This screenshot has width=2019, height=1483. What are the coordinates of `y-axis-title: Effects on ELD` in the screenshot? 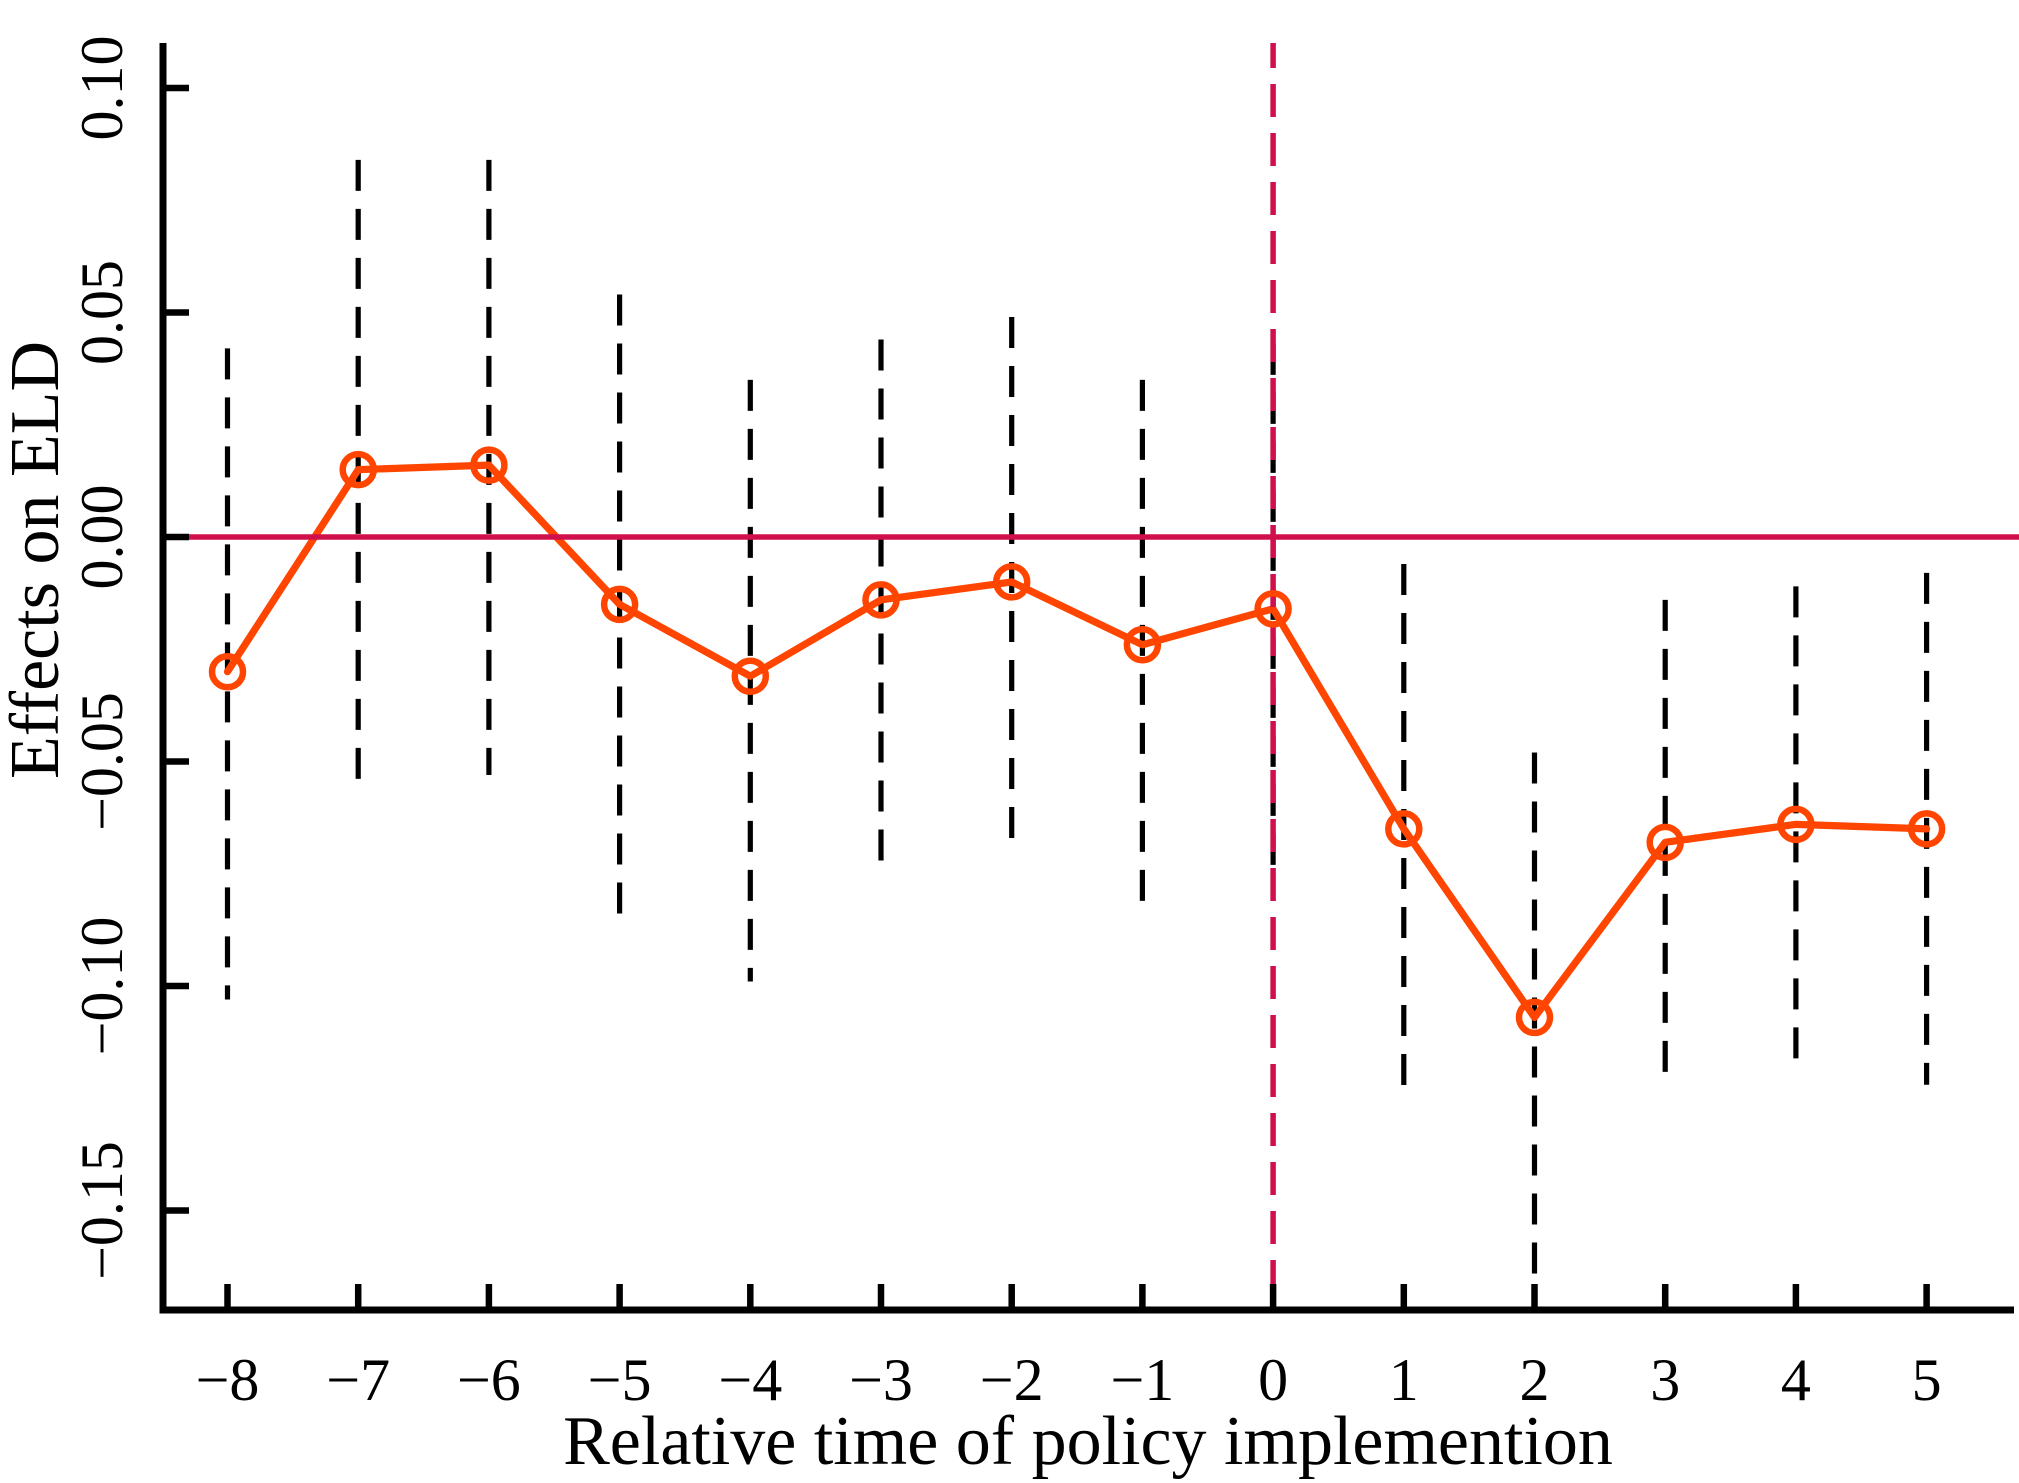 It's located at (37, 560).